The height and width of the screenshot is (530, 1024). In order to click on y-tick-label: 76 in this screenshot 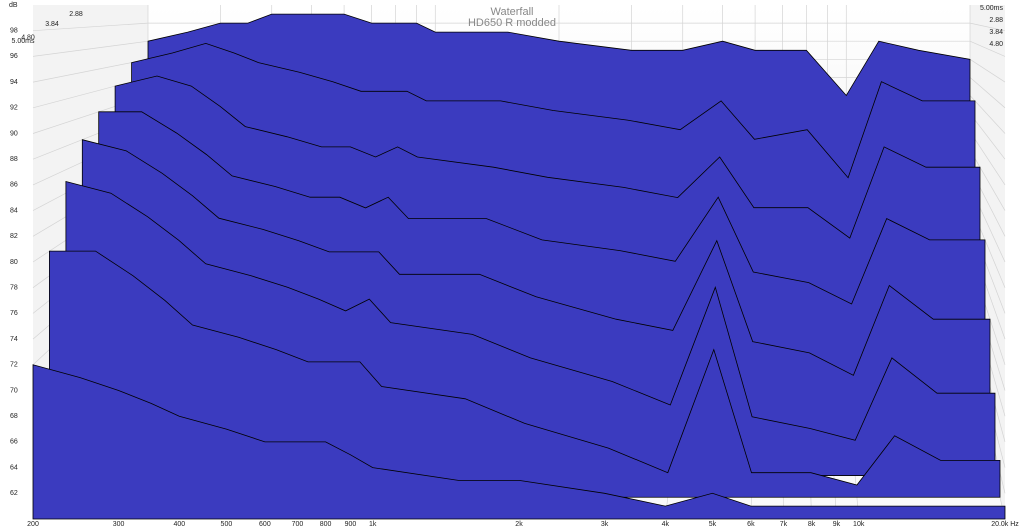, I will do `click(14, 313)`.